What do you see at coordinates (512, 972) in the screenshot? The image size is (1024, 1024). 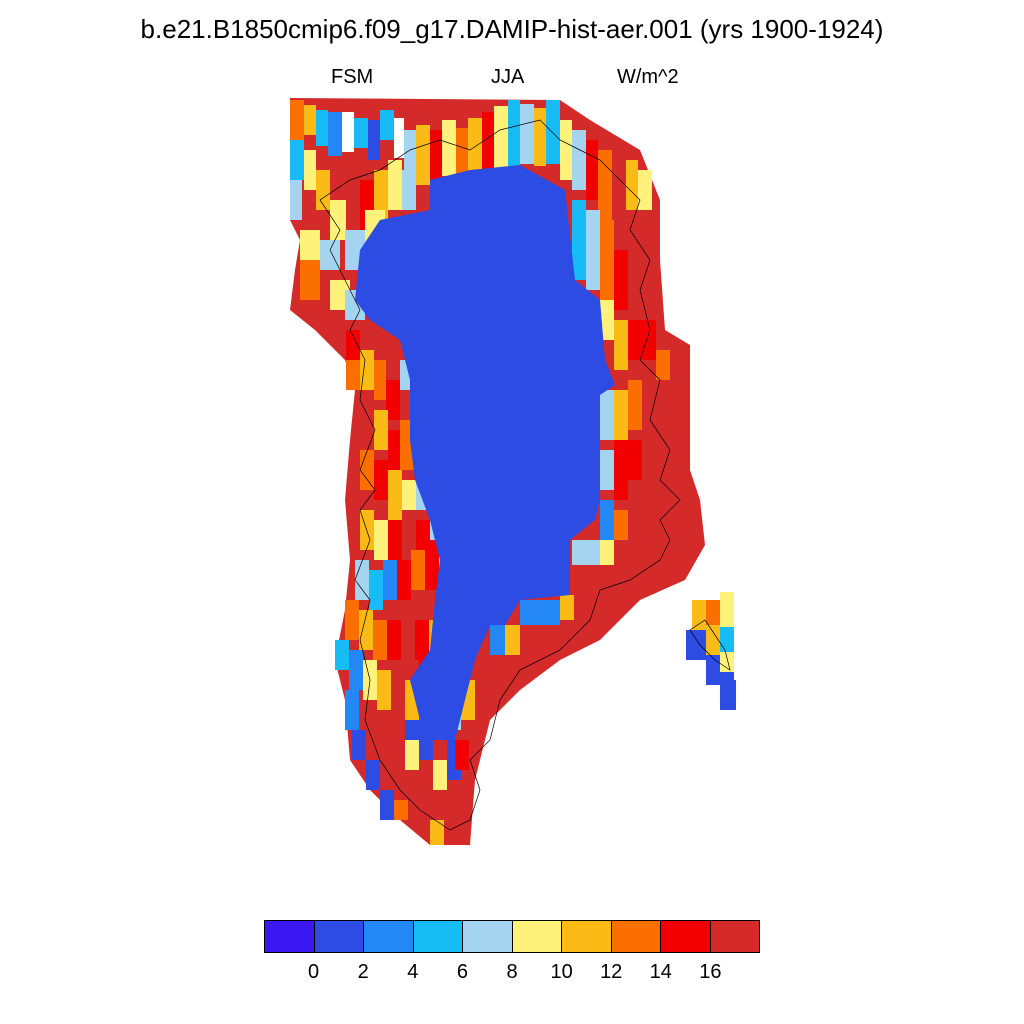 I see `colorbar-tick-label: 8` at bounding box center [512, 972].